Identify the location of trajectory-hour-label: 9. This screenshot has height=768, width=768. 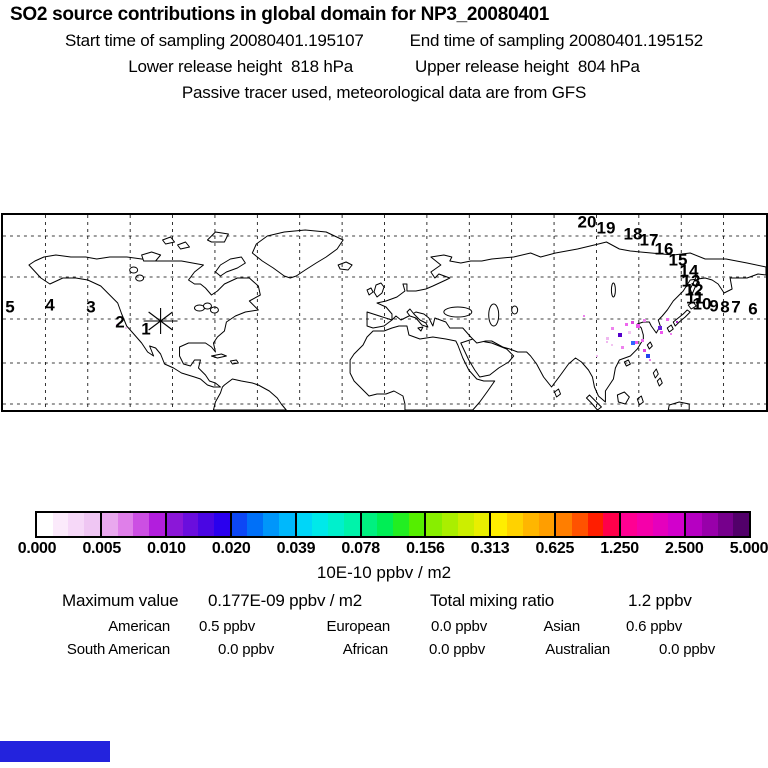
(714, 306).